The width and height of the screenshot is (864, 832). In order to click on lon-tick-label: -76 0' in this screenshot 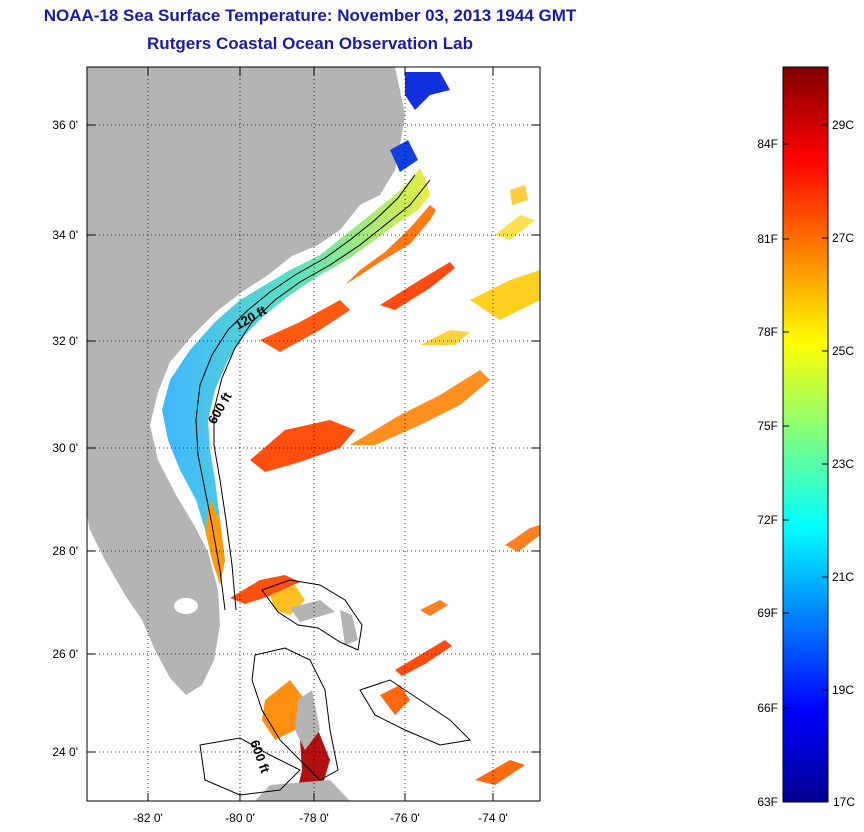, I will do `click(405, 818)`.